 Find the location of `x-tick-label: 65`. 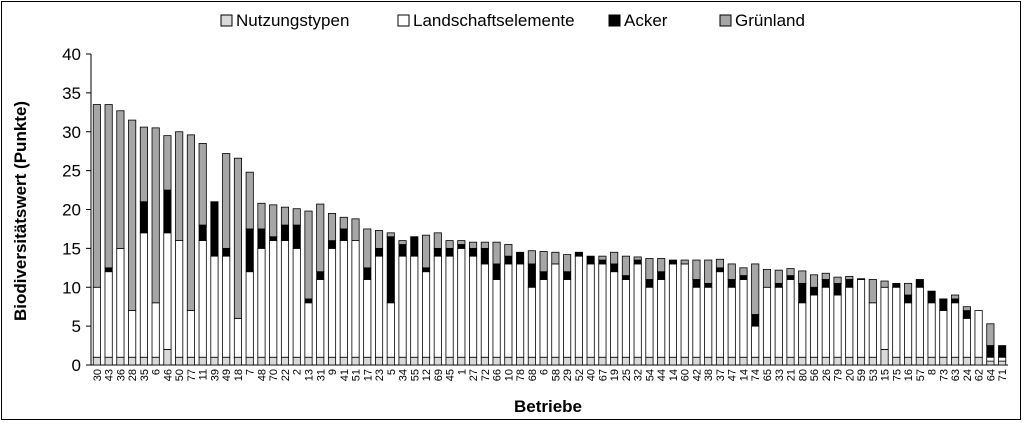

x-tick-label: 65 is located at coordinates (768, 375).